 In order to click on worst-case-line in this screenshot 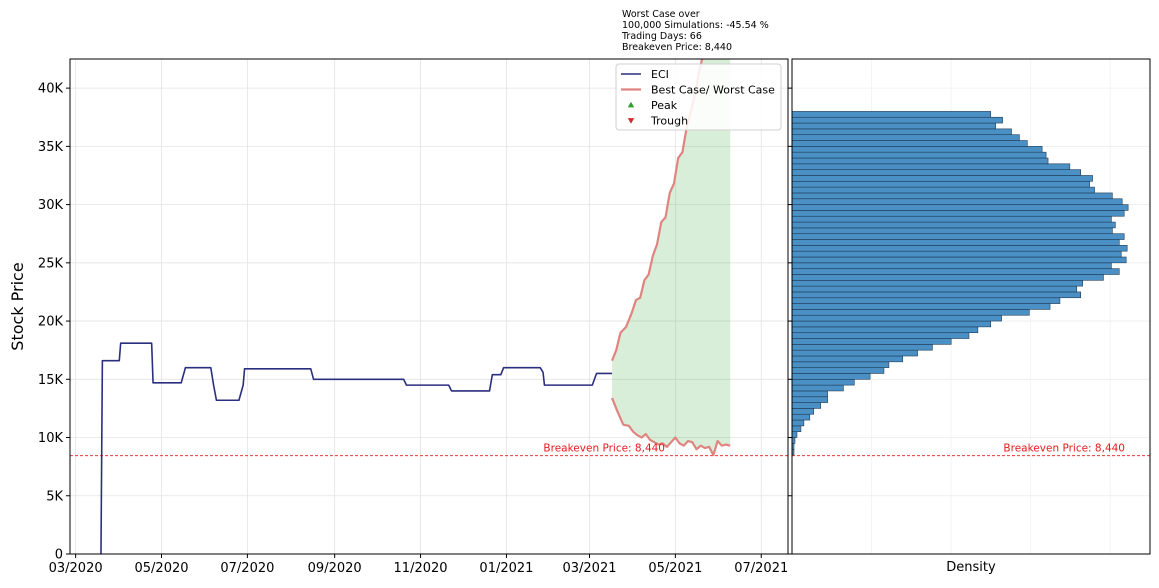, I will do `click(670, 427)`.